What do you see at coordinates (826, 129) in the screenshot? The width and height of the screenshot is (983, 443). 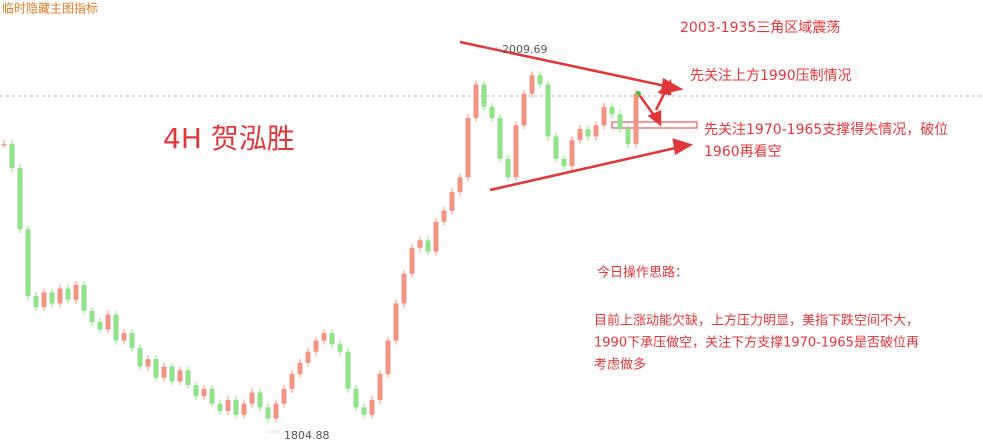 I see `annotation: 先关注1970-1965支撑得失情况，破位` at bounding box center [826, 129].